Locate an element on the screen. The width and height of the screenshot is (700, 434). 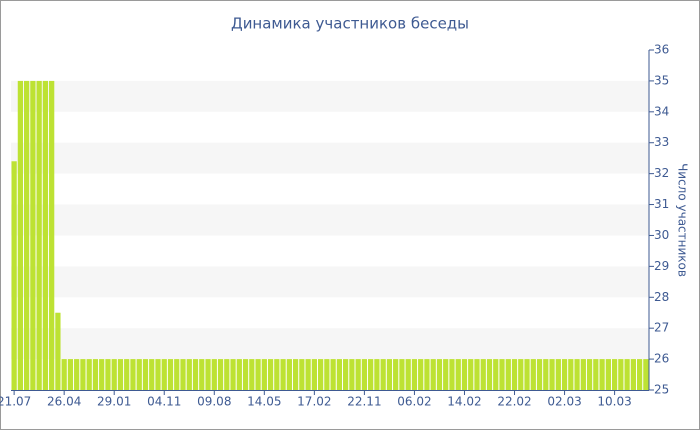
x-tick-label: 14.02 is located at coordinates (464, 402).